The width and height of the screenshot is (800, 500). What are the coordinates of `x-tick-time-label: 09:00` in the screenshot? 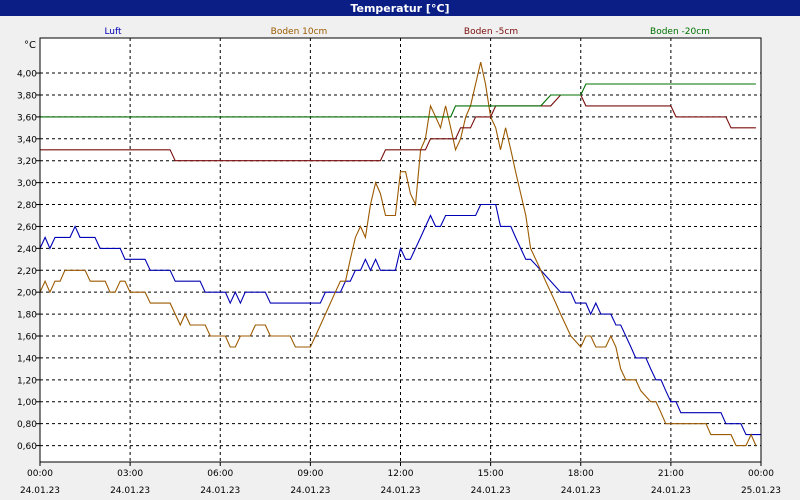 It's located at (310, 474).